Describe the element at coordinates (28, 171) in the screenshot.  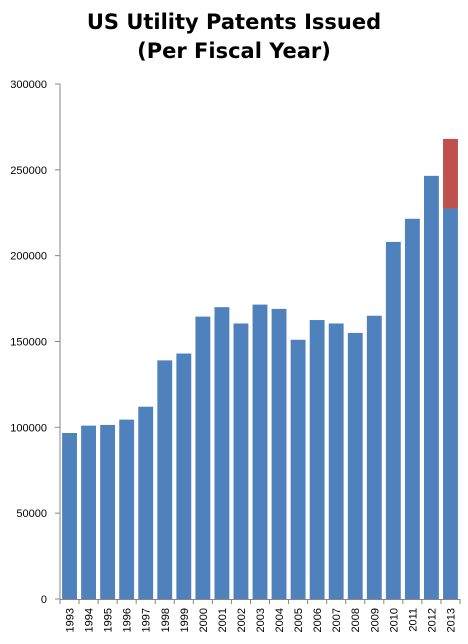
I see `y-tick-label-250000: 250000` at that location.